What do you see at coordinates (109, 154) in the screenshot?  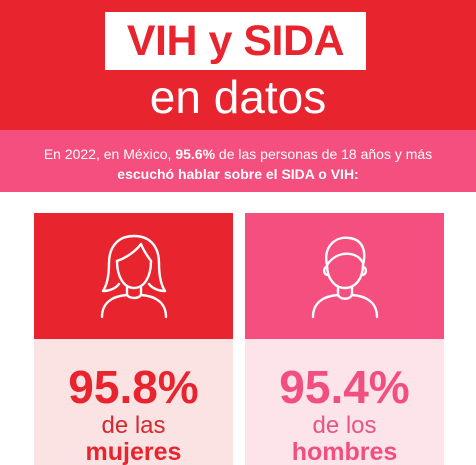 I see `intro-prefix: En 2022, en México,` at bounding box center [109, 154].